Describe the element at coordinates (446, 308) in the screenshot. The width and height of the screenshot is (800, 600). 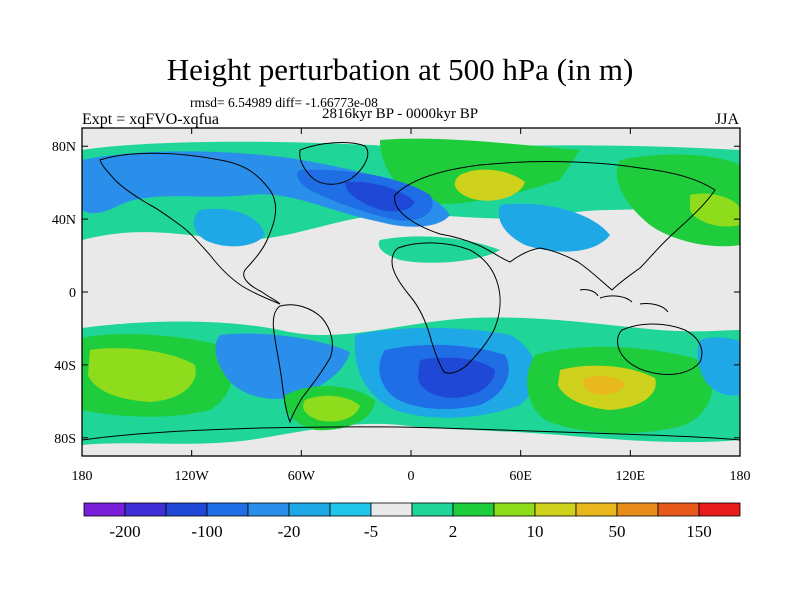
I see `coast-africa` at that location.